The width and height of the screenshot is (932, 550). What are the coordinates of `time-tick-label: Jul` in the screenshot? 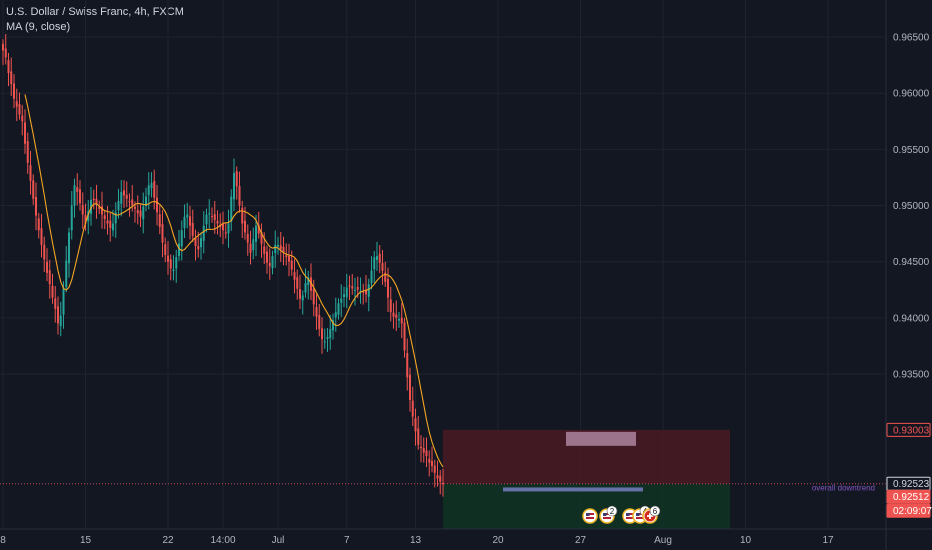 It's located at (278, 540).